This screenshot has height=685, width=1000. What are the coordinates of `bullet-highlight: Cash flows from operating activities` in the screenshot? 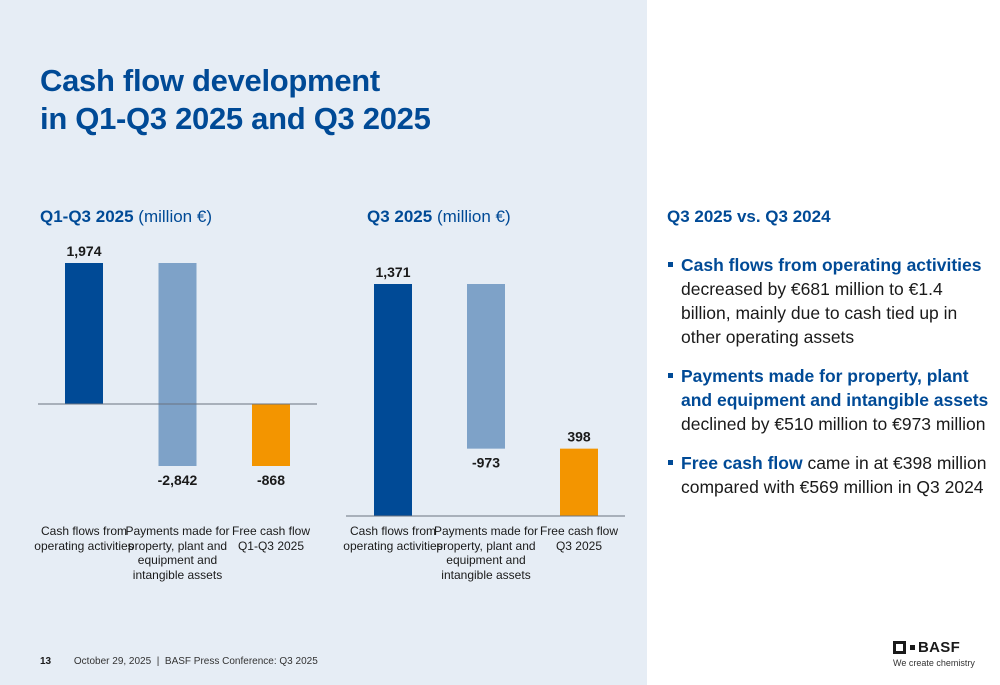 It's located at (831, 265).